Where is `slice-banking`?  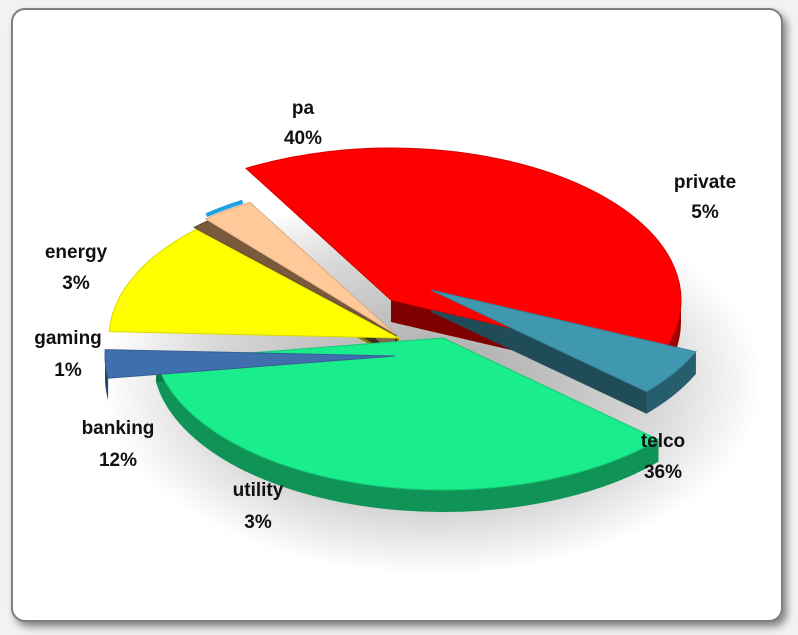
slice-banking is located at coordinates (254, 283).